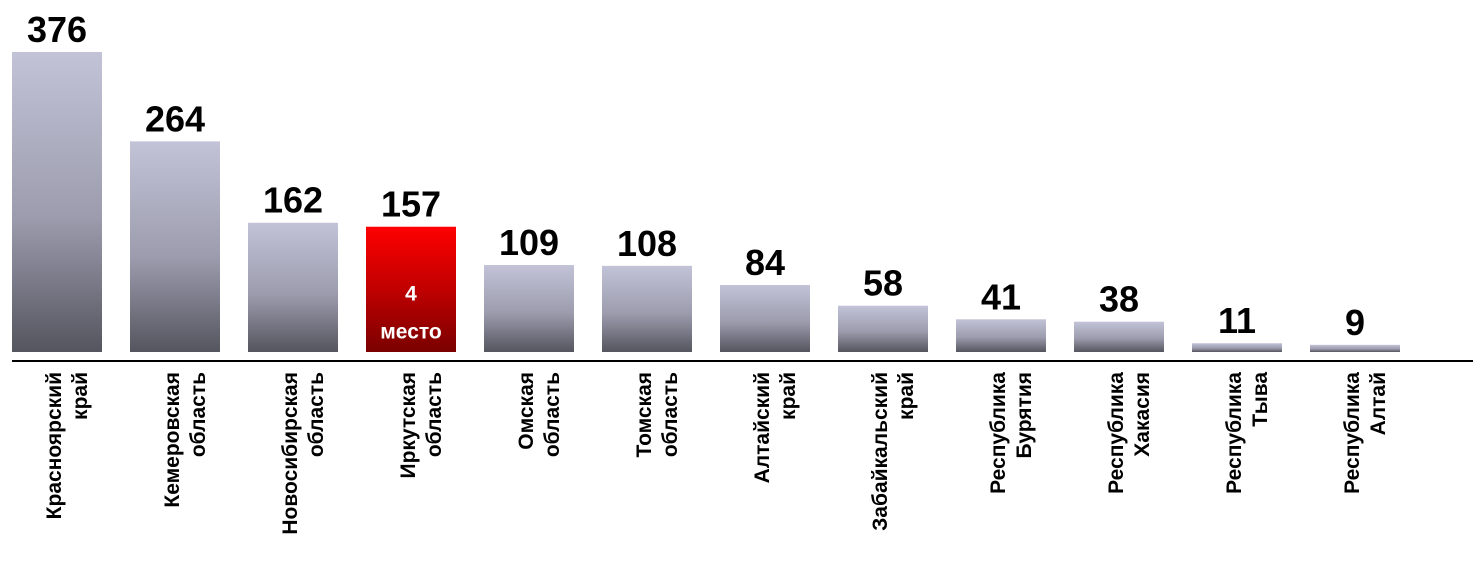  What do you see at coordinates (410, 332) in the screenshot?
I see `highlight-label-line-1: место` at bounding box center [410, 332].